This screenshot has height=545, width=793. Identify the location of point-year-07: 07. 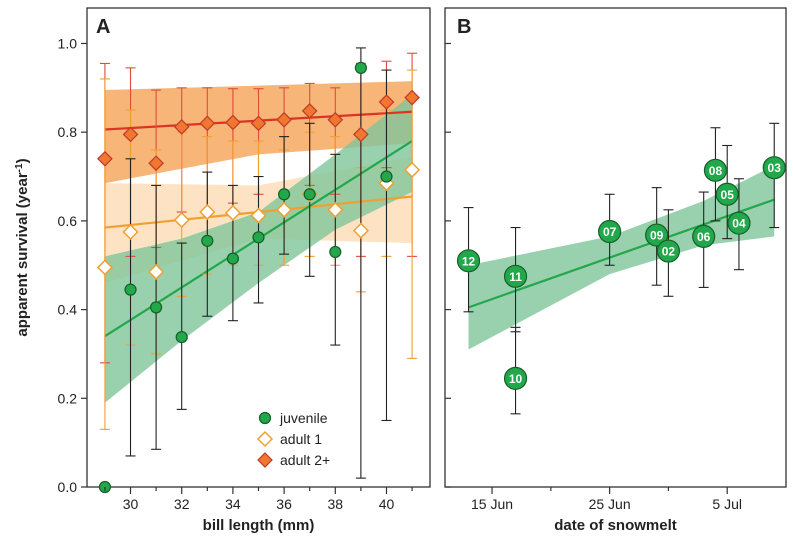
(610, 231).